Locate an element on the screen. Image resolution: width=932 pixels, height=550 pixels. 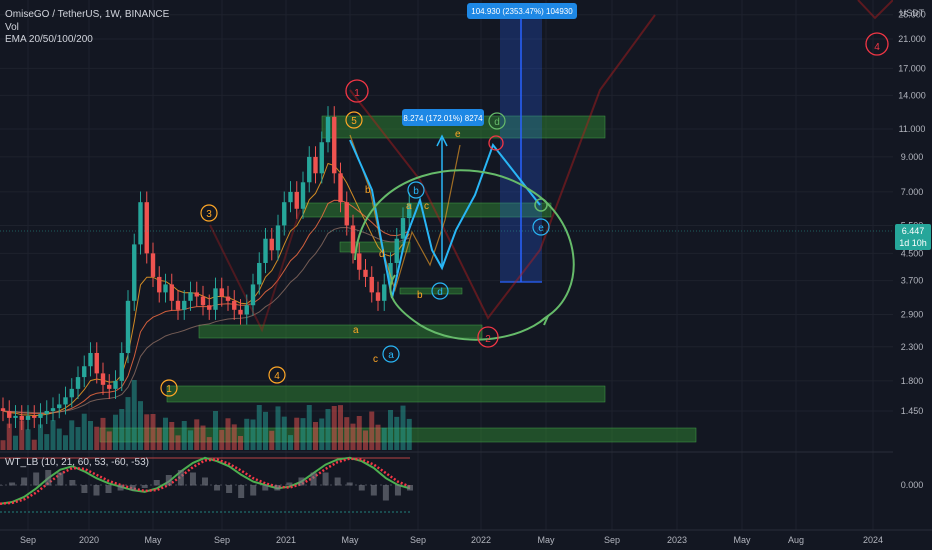
price-tick-label: 3.700 is located at coordinates (912, 281).